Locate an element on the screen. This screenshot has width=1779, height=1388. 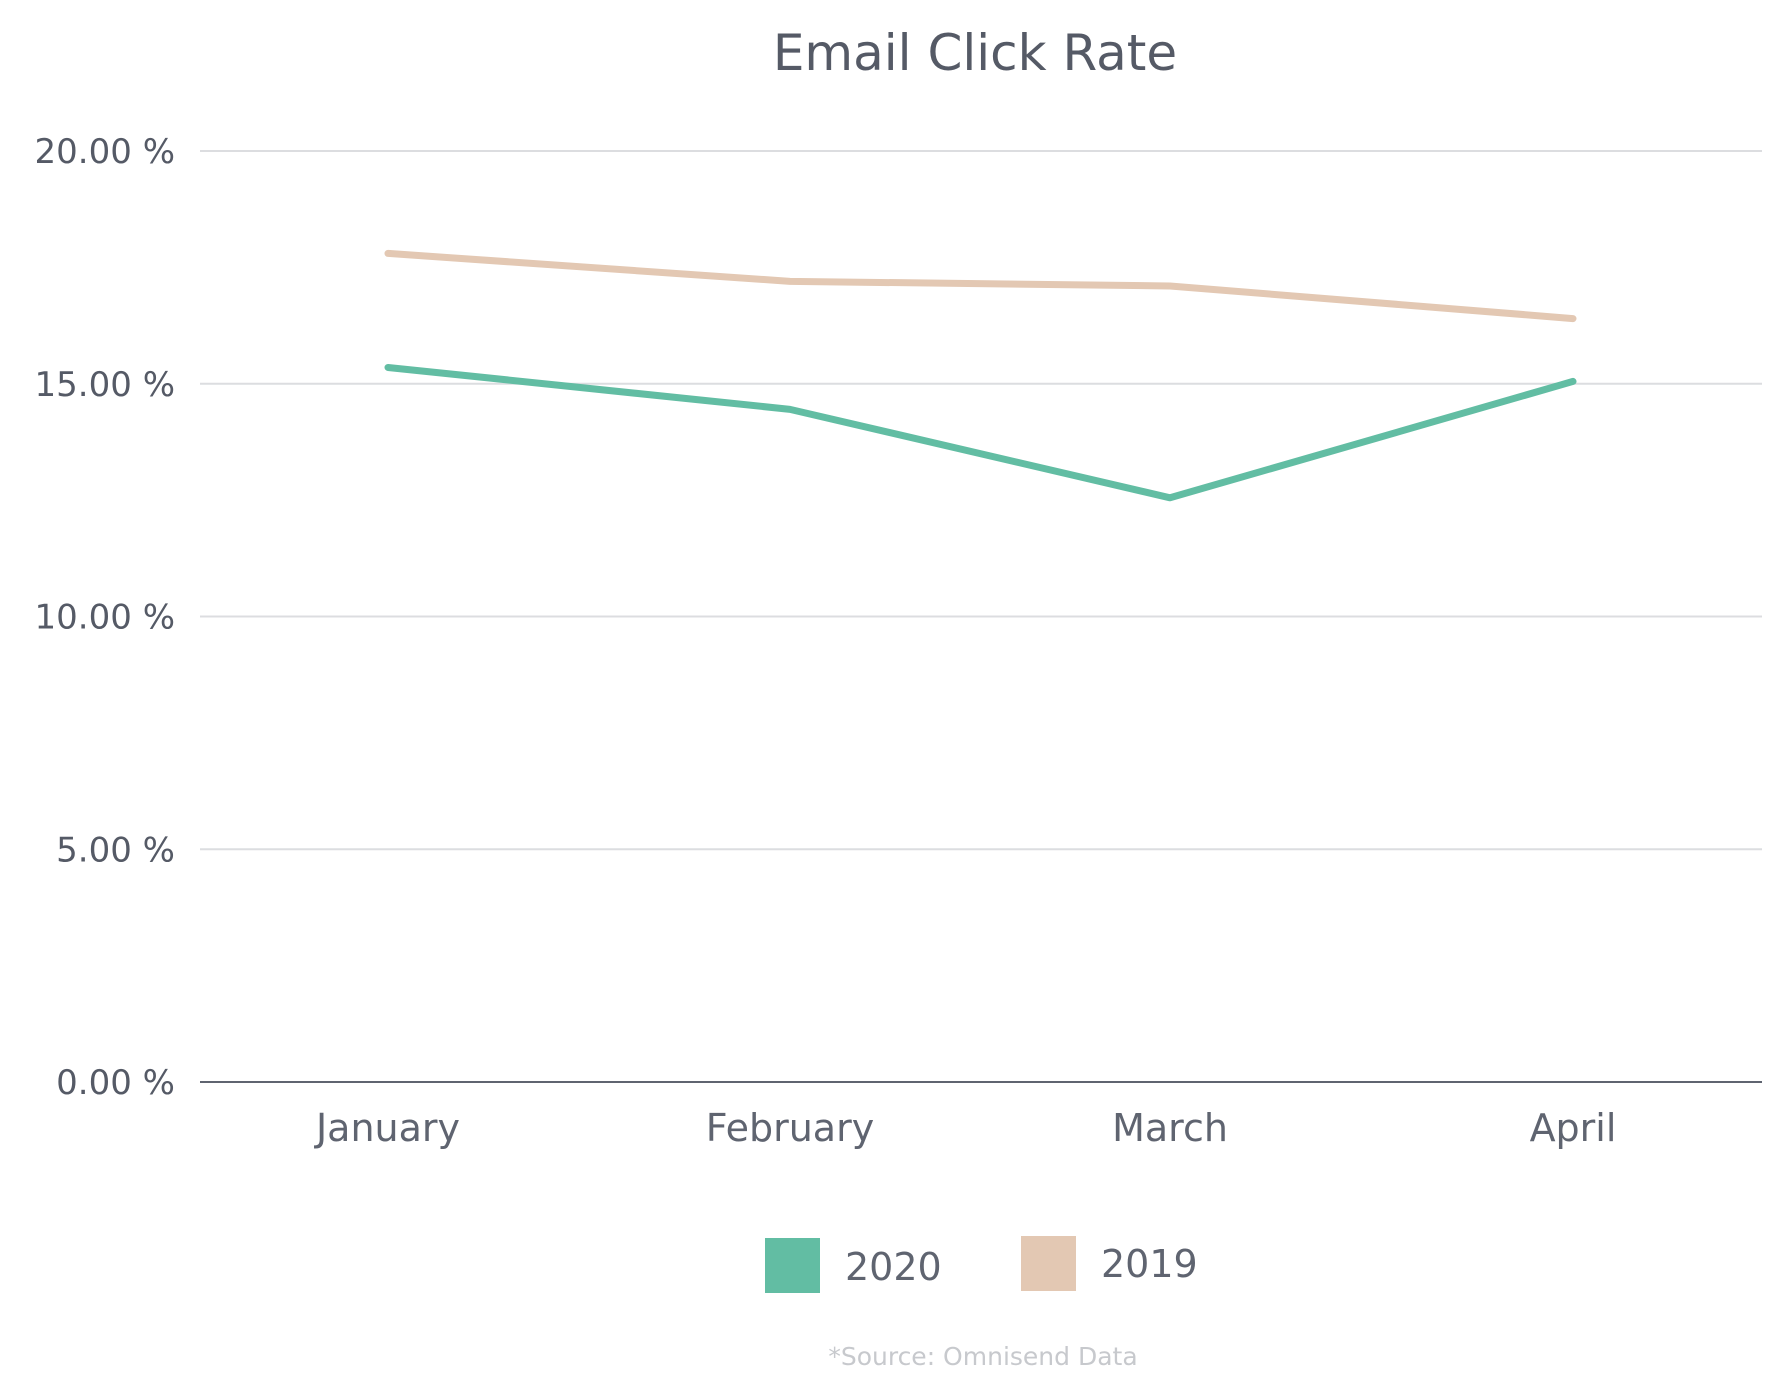
legend: 2020 2019 is located at coordinates (981, 1264).